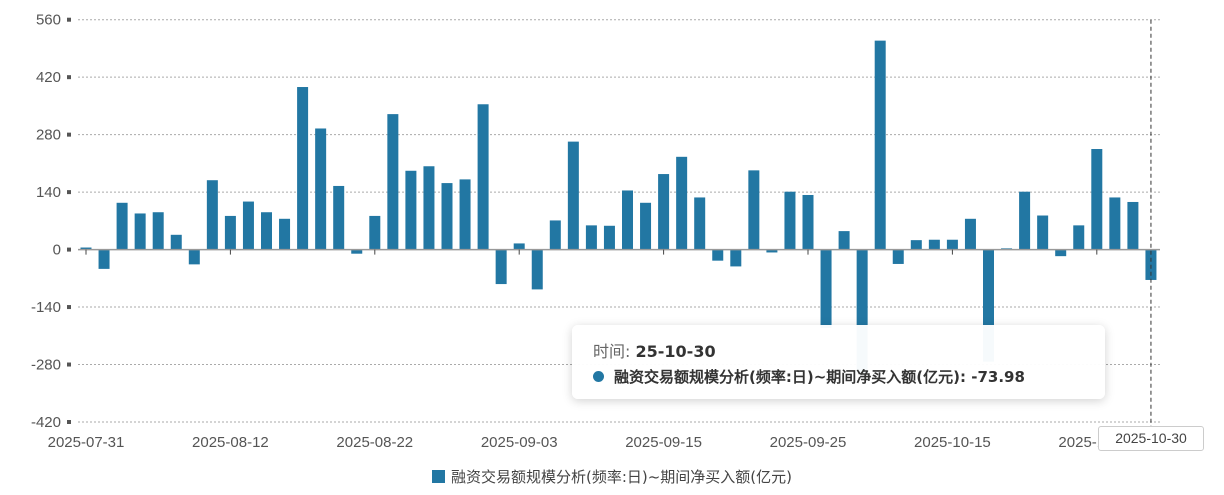  I want to click on x-tick-label: 2025-09-15, so click(663, 442).